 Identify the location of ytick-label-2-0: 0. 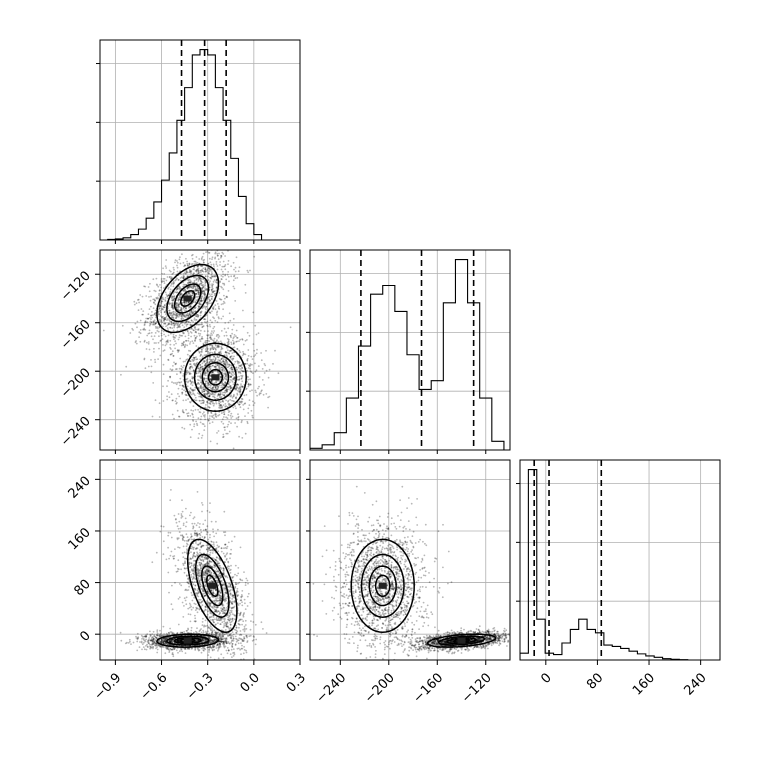
(85, 636).